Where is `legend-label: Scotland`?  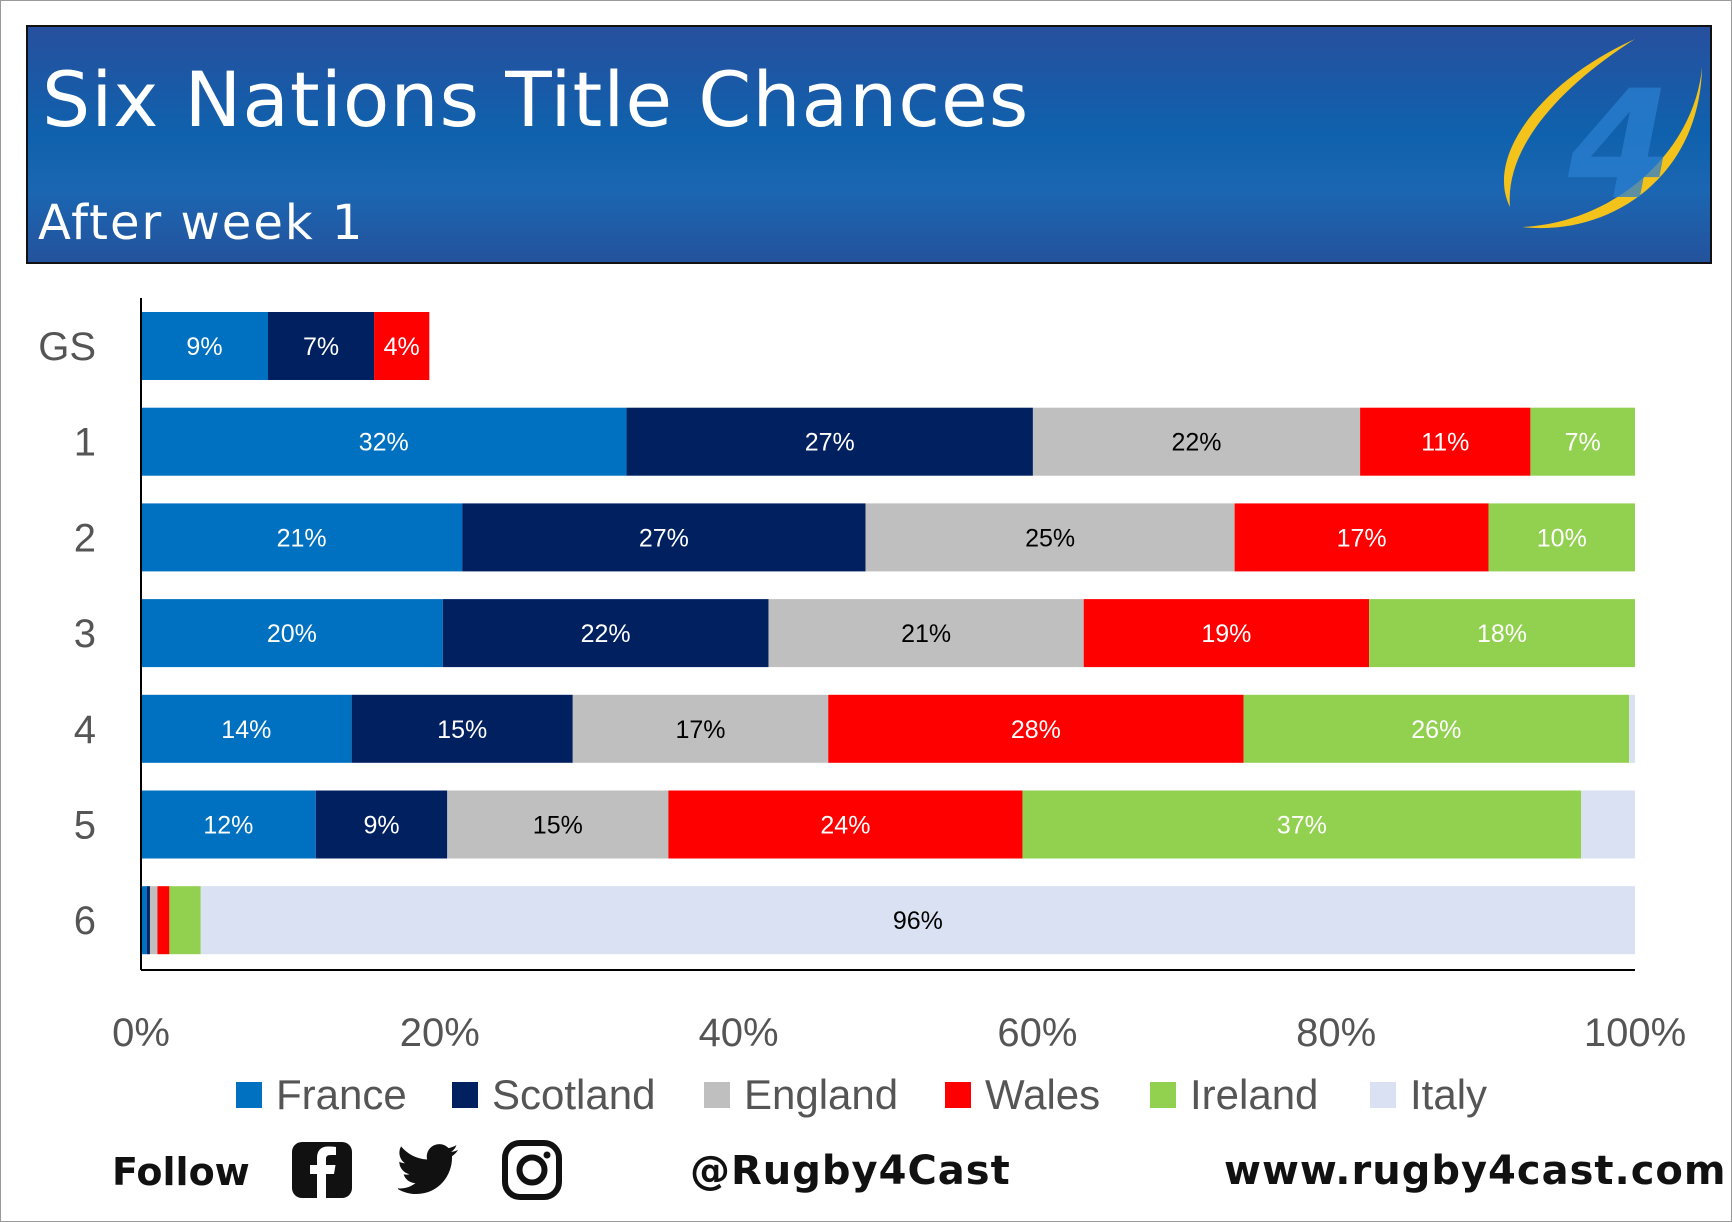
legend-label: Scotland is located at coordinates (574, 1094).